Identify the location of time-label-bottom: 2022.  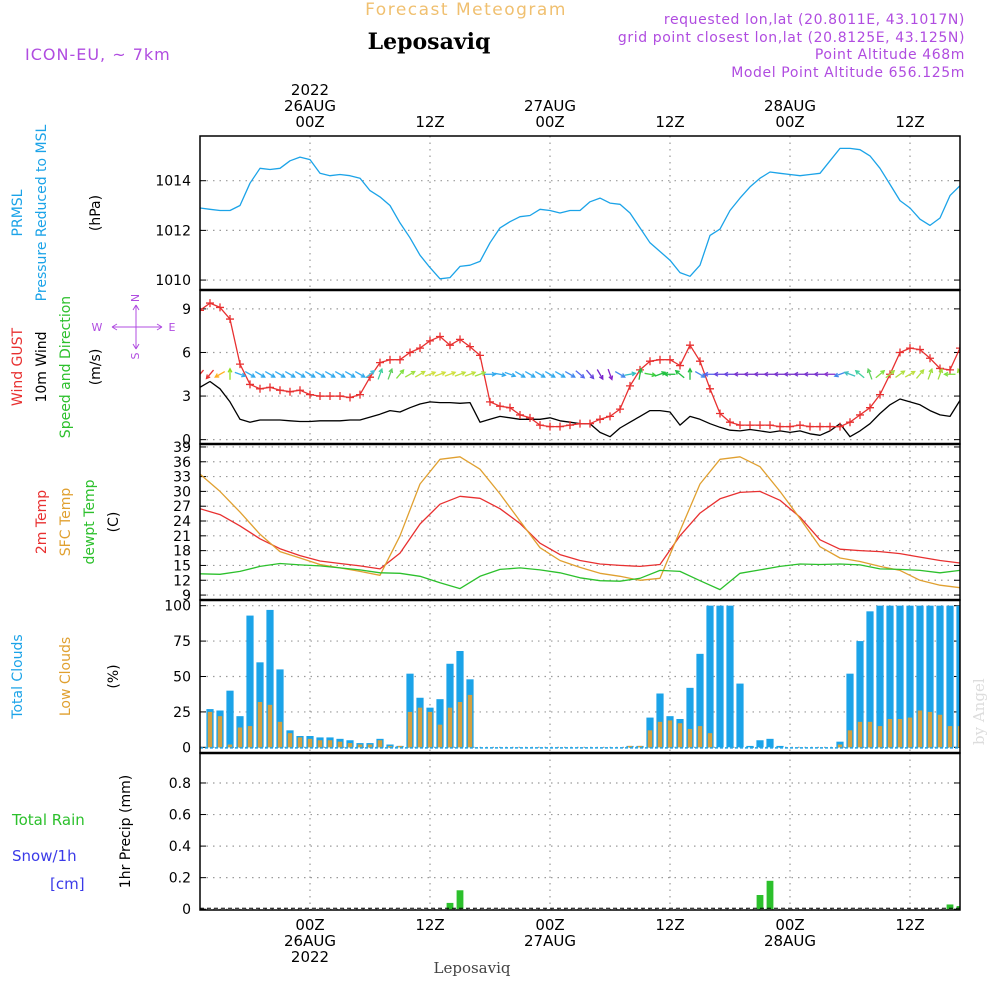
(310, 957).